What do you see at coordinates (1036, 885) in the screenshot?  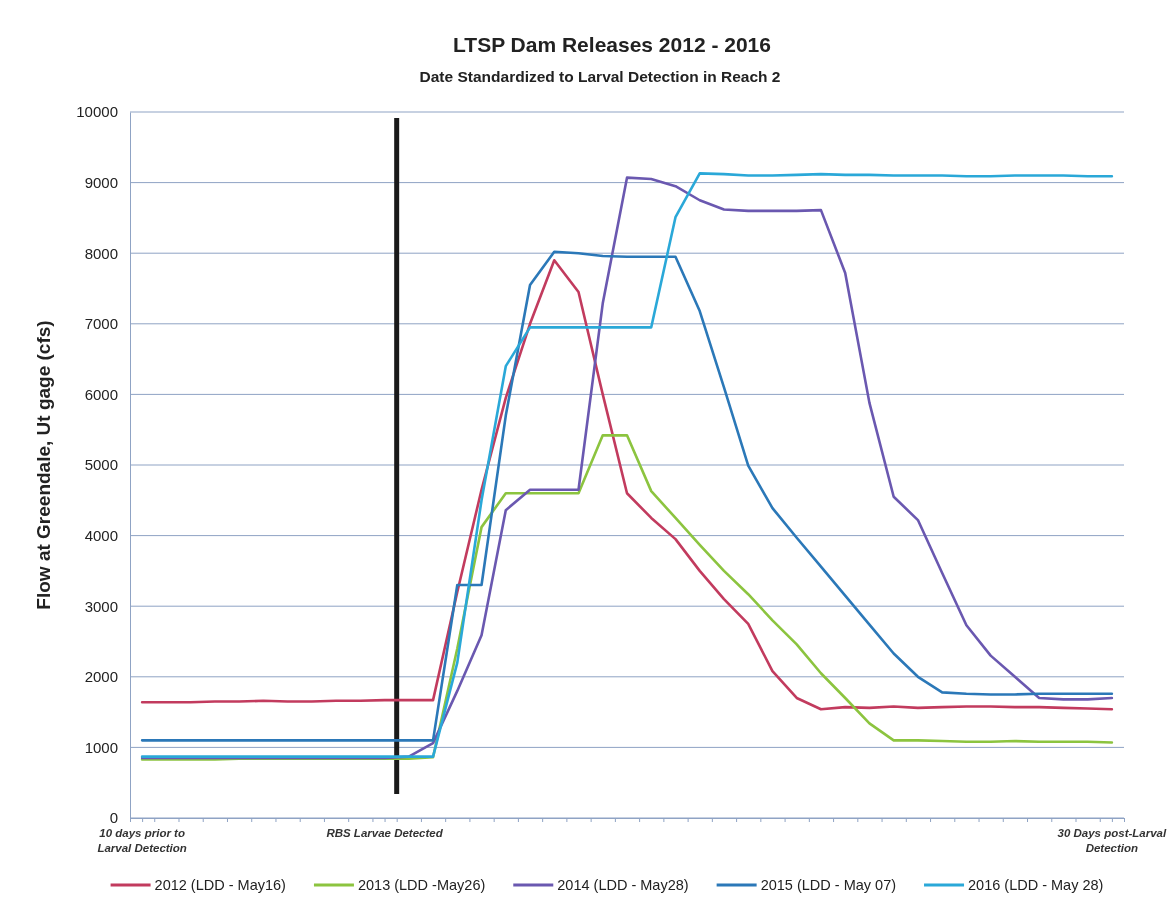 I see `legend-label: 2016 (LDD - May 28)` at bounding box center [1036, 885].